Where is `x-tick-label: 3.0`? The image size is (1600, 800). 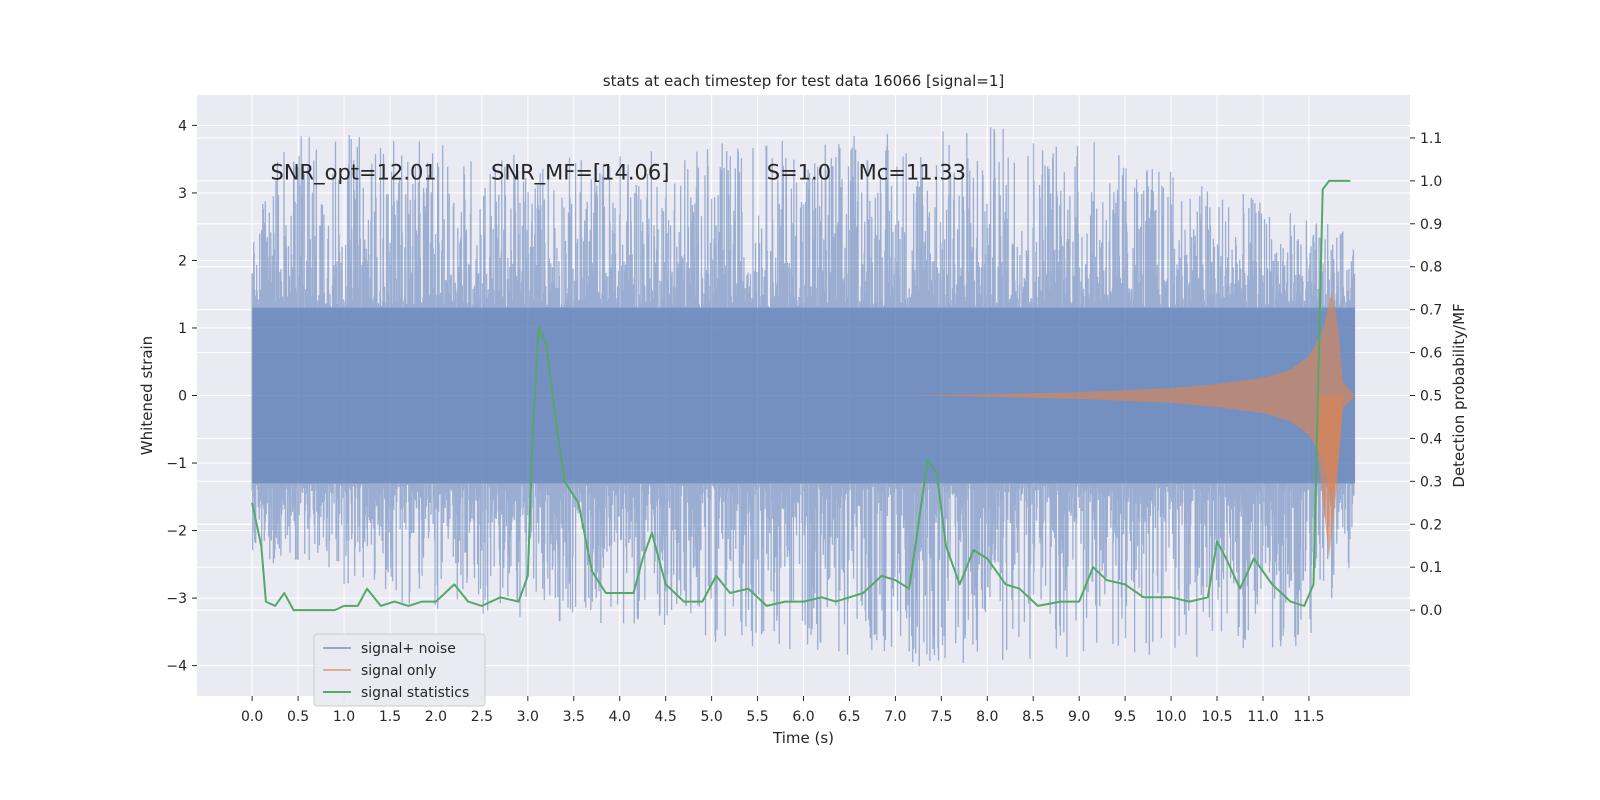 x-tick-label: 3.0 is located at coordinates (528, 717).